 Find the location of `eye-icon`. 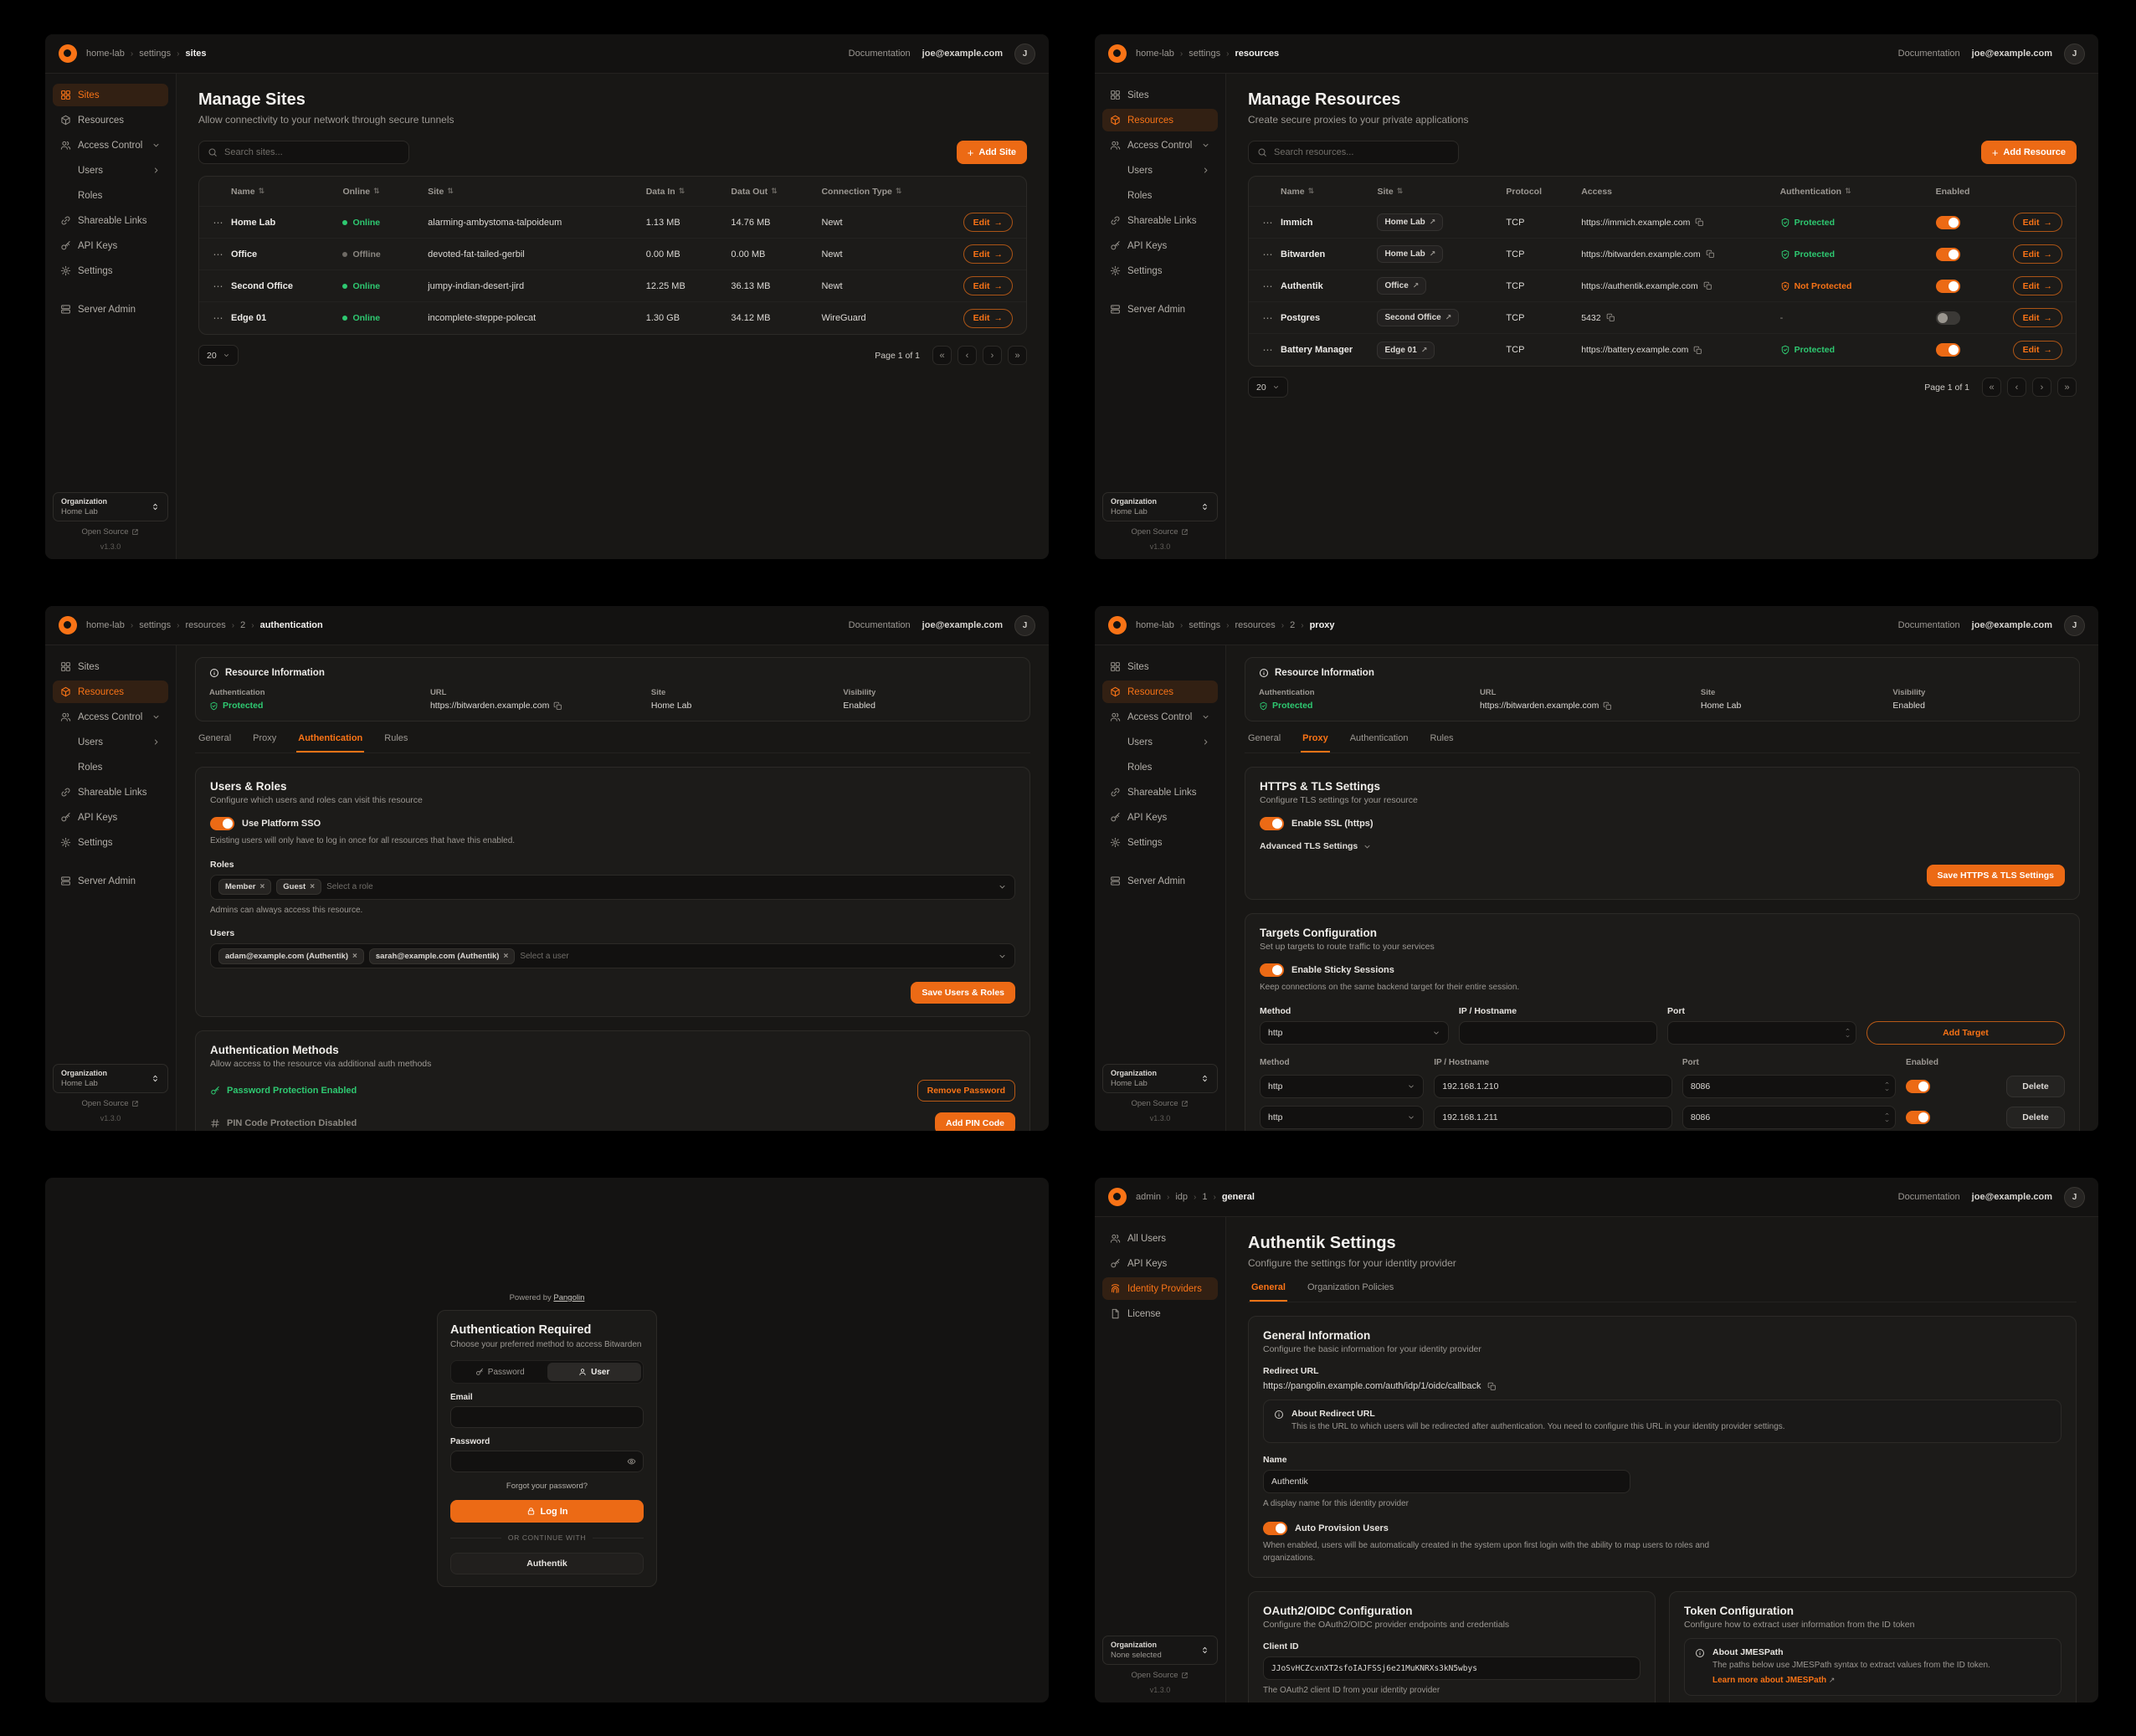

eye-icon is located at coordinates (632, 1461).